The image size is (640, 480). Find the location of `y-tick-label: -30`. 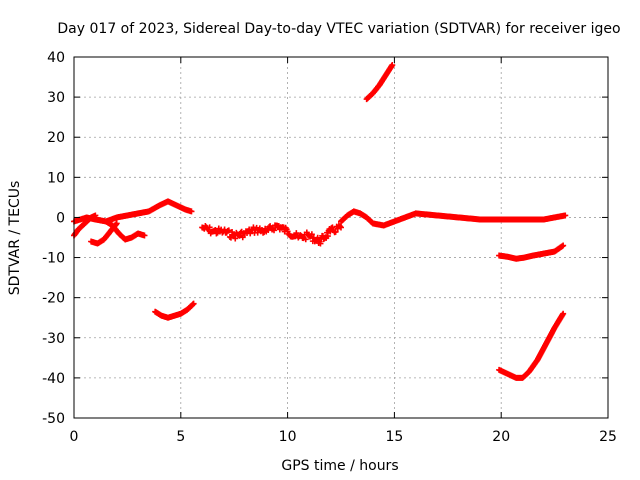

y-tick-label: -30 is located at coordinates (53, 339).